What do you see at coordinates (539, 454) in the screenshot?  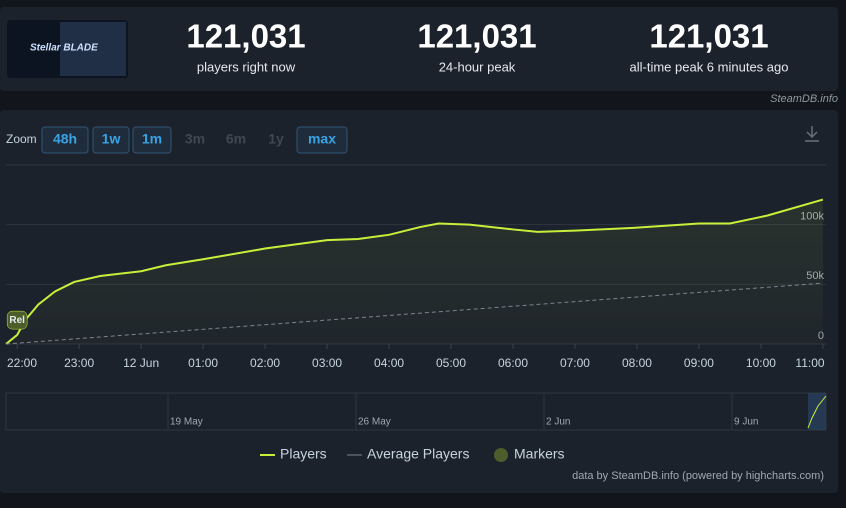 I see `legend-label: Markers` at bounding box center [539, 454].